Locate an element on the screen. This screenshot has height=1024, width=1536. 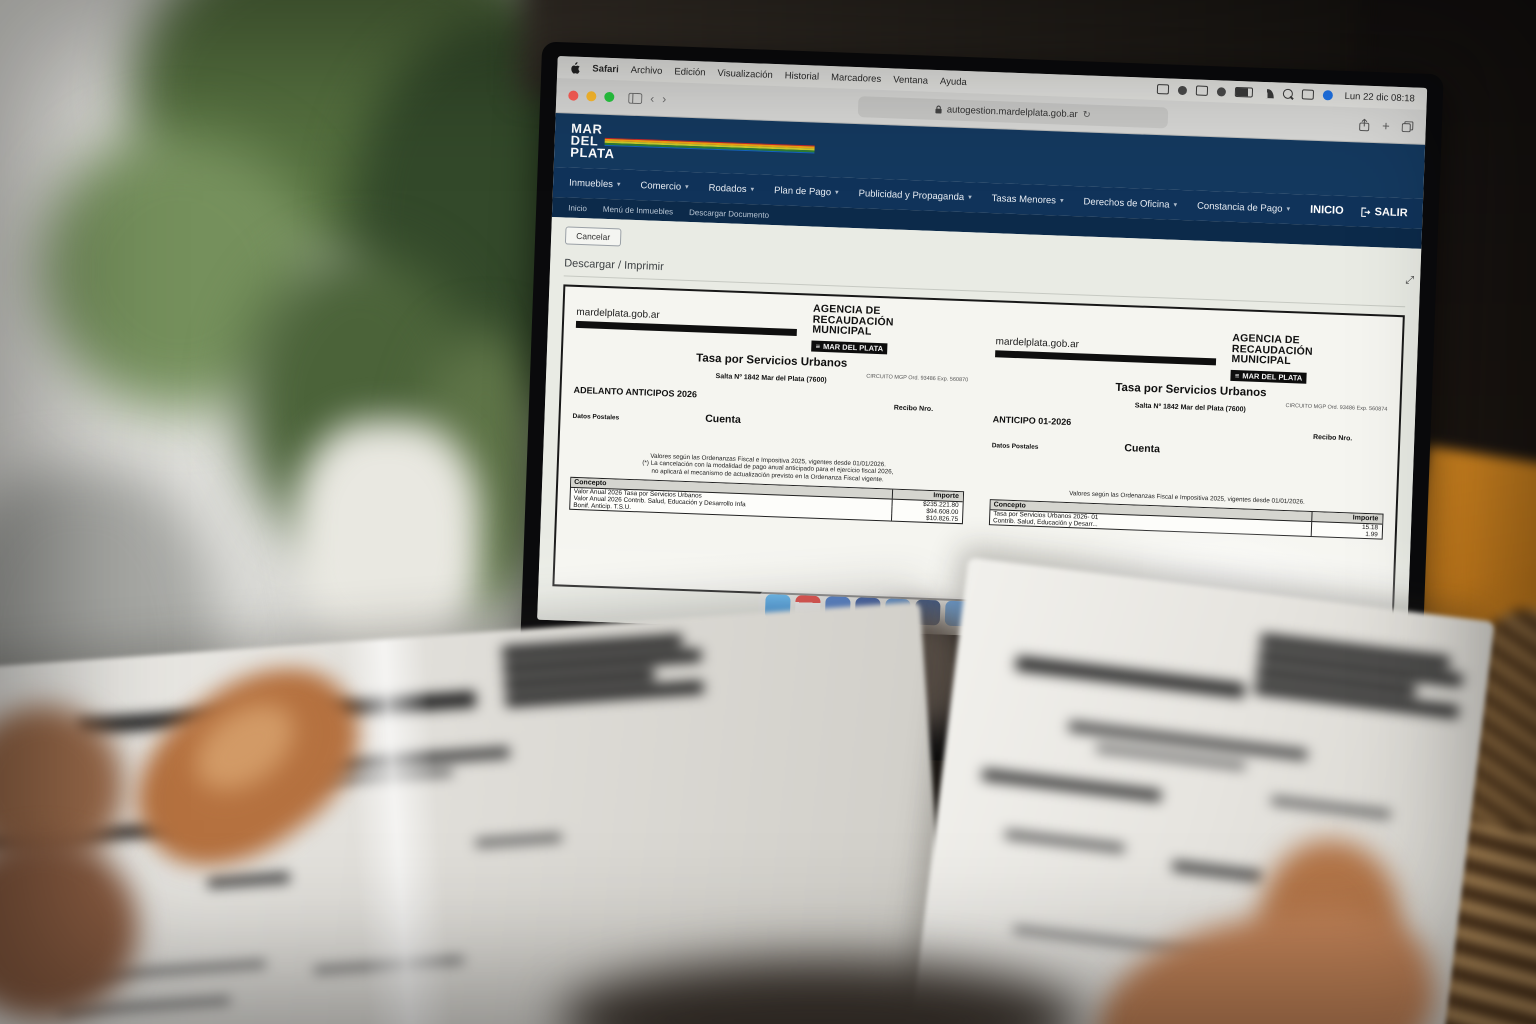
shortcuts-icon is located at coordinates (1182, 90).